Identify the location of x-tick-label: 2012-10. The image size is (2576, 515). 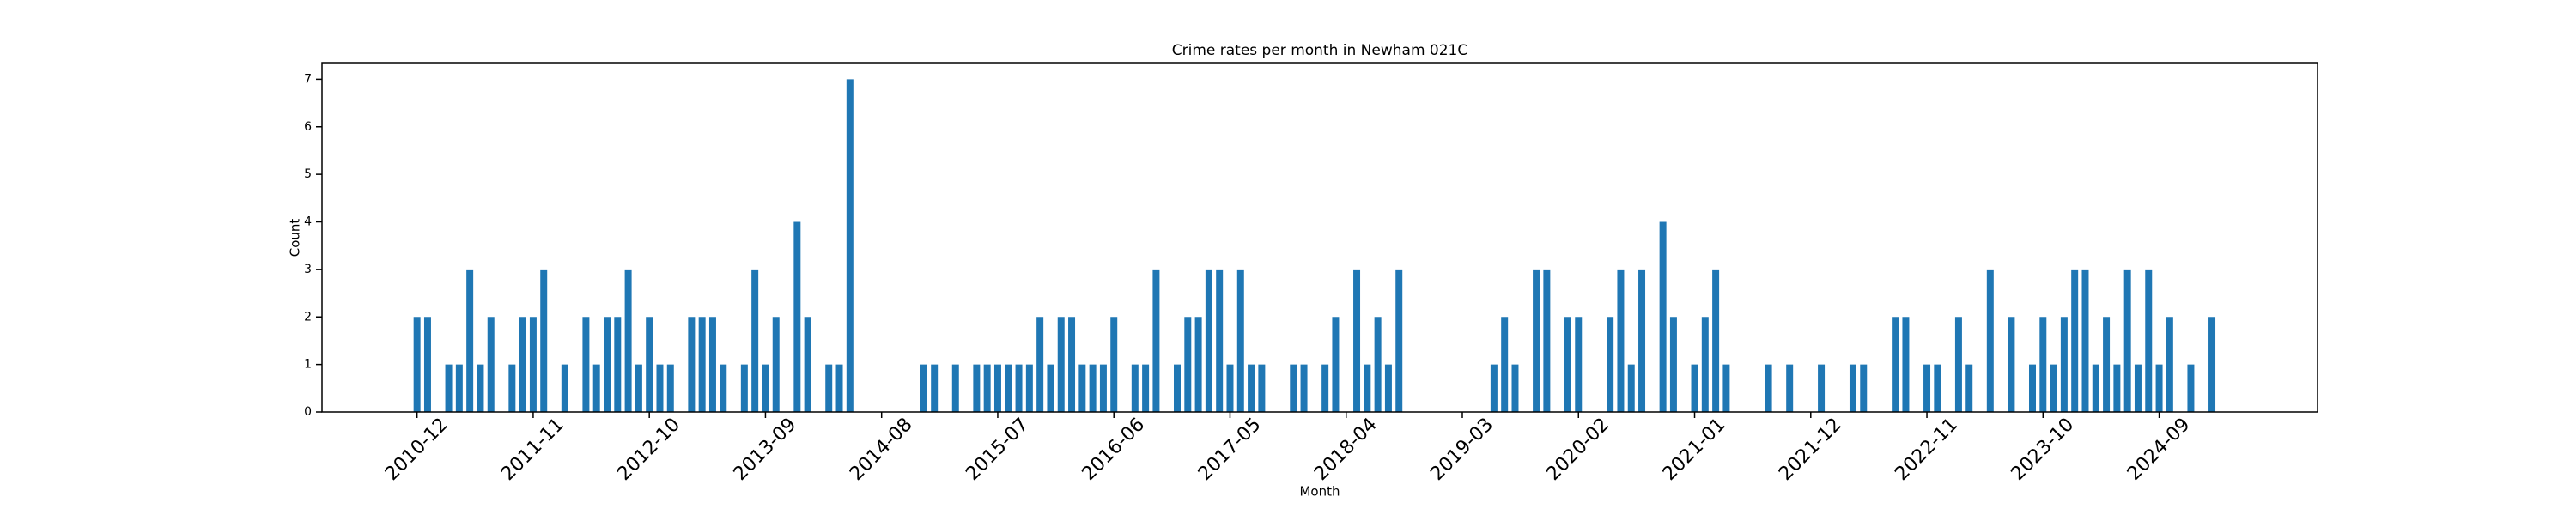
(649, 449).